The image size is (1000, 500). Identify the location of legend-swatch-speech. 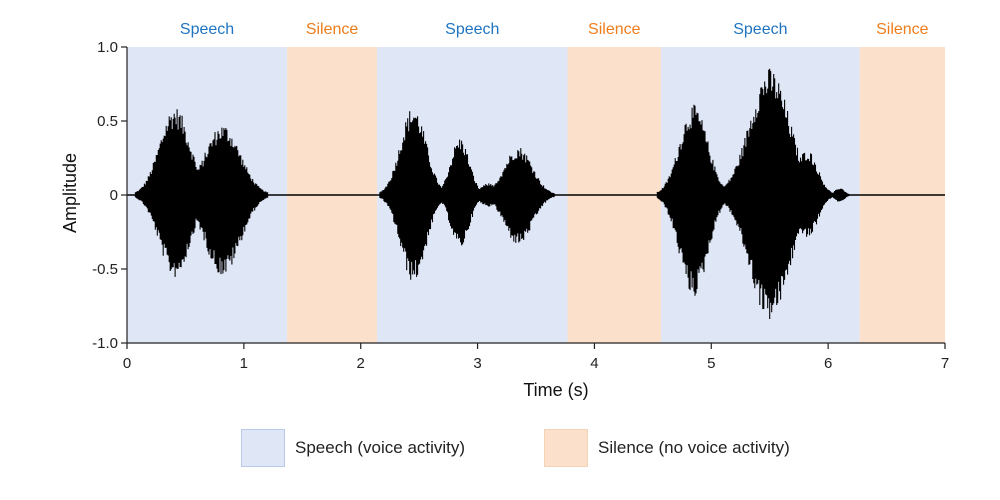
(263, 448).